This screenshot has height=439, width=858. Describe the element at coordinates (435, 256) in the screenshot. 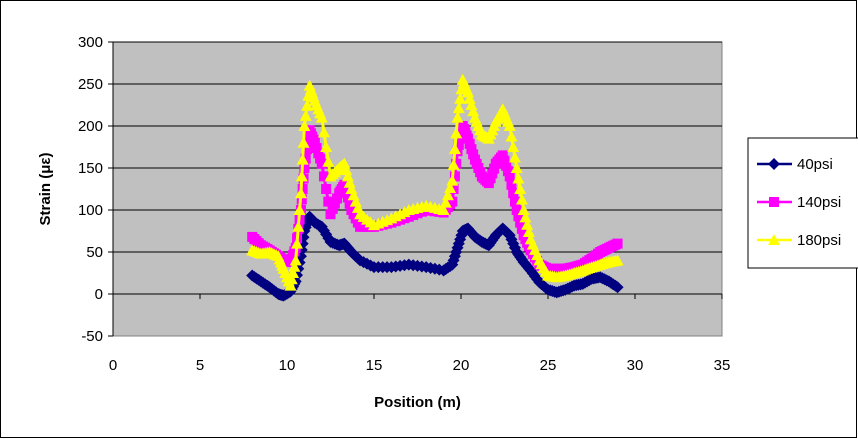

I see `series-40psi` at that location.